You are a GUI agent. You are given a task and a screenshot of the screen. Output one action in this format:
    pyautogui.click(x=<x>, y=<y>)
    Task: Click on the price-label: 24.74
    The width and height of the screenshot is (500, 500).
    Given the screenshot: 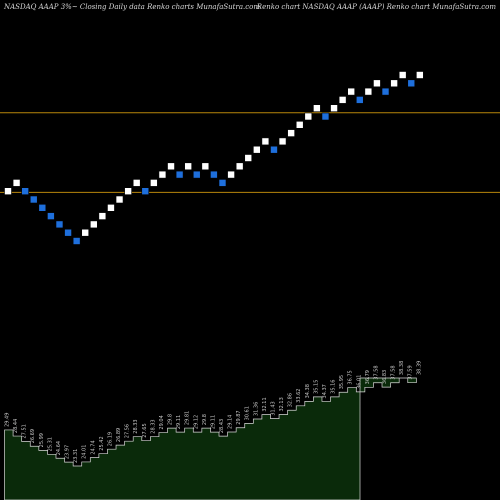 What is the action you would take?
    pyautogui.click(x=93, y=447)
    